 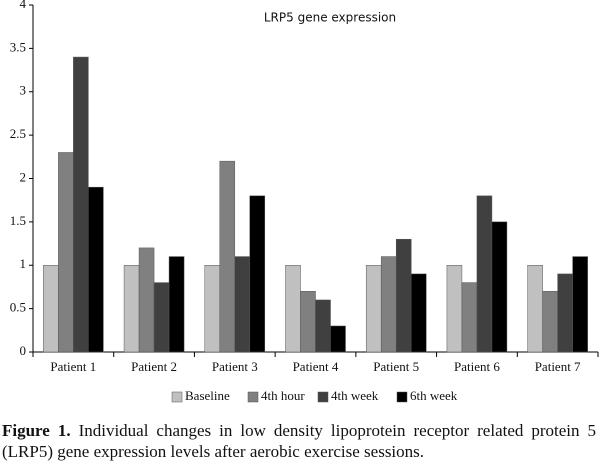 What do you see at coordinates (18, 133) in the screenshot?
I see `y-tick-label: 2.5` at bounding box center [18, 133].